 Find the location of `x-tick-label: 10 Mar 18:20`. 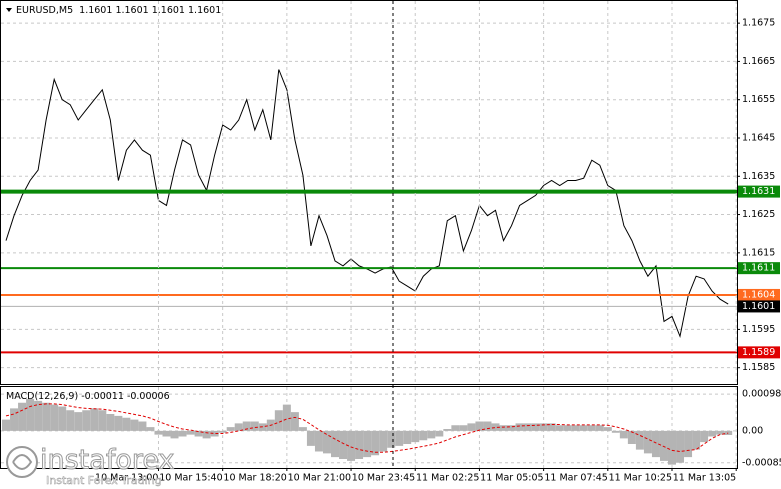

x-tick-label: 10 Mar 18:20 is located at coordinates (254, 478).